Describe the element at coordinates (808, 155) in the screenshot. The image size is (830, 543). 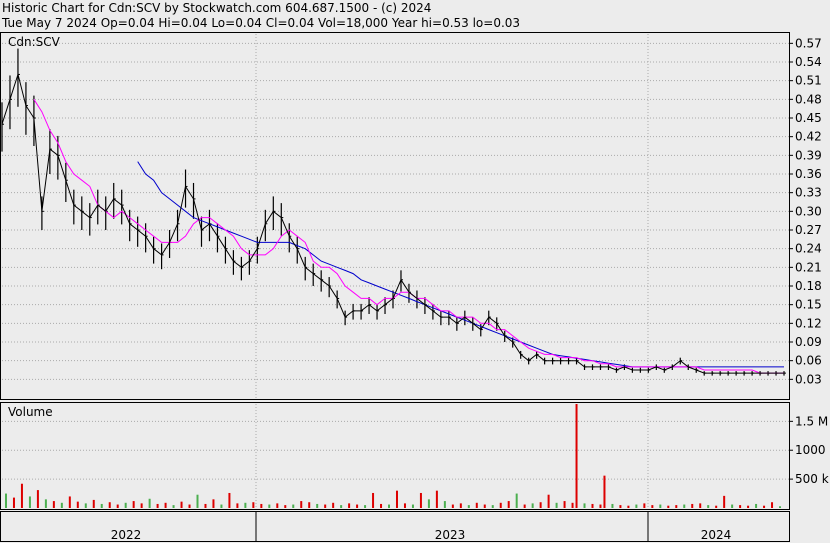
I see `price-tick-label: 0.39` at that location.